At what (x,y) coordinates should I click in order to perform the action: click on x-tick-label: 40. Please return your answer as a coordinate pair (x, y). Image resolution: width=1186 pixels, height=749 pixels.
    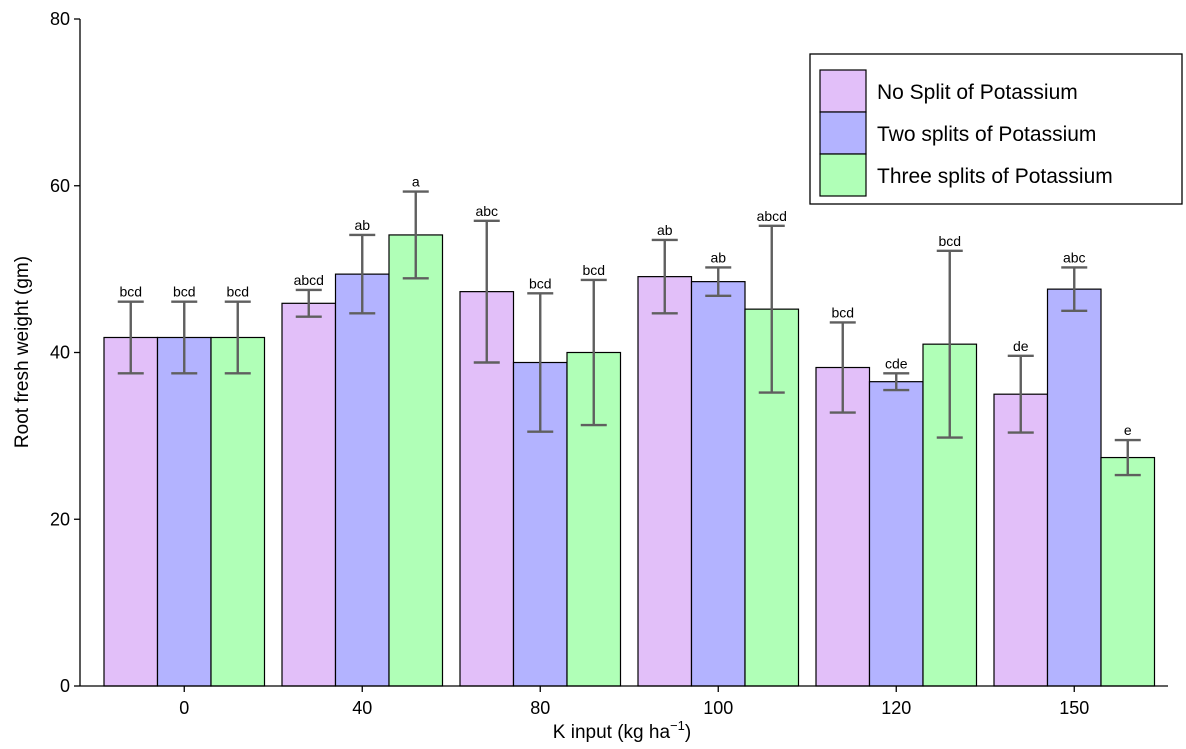
    Looking at the image, I should click on (362, 708).